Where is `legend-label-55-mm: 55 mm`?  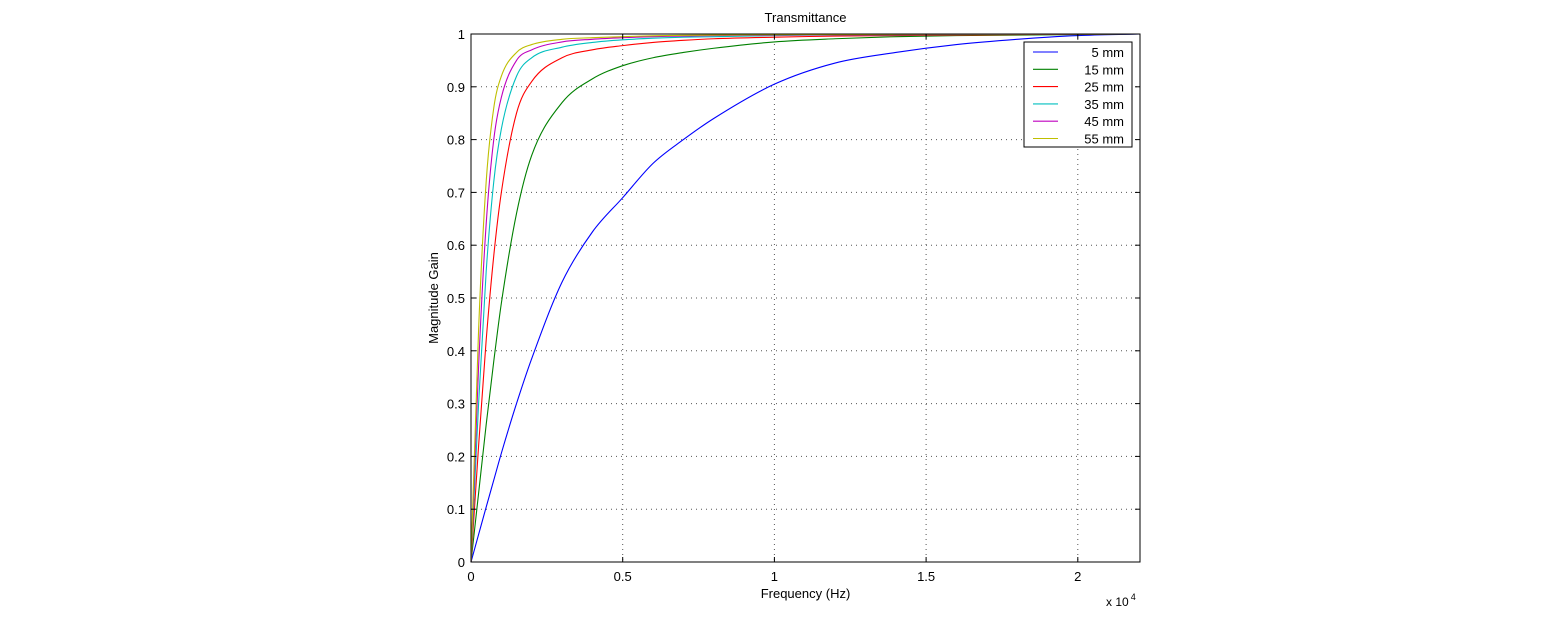 legend-label-55-mm: 55 mm is located at coordinates (1104, 139).